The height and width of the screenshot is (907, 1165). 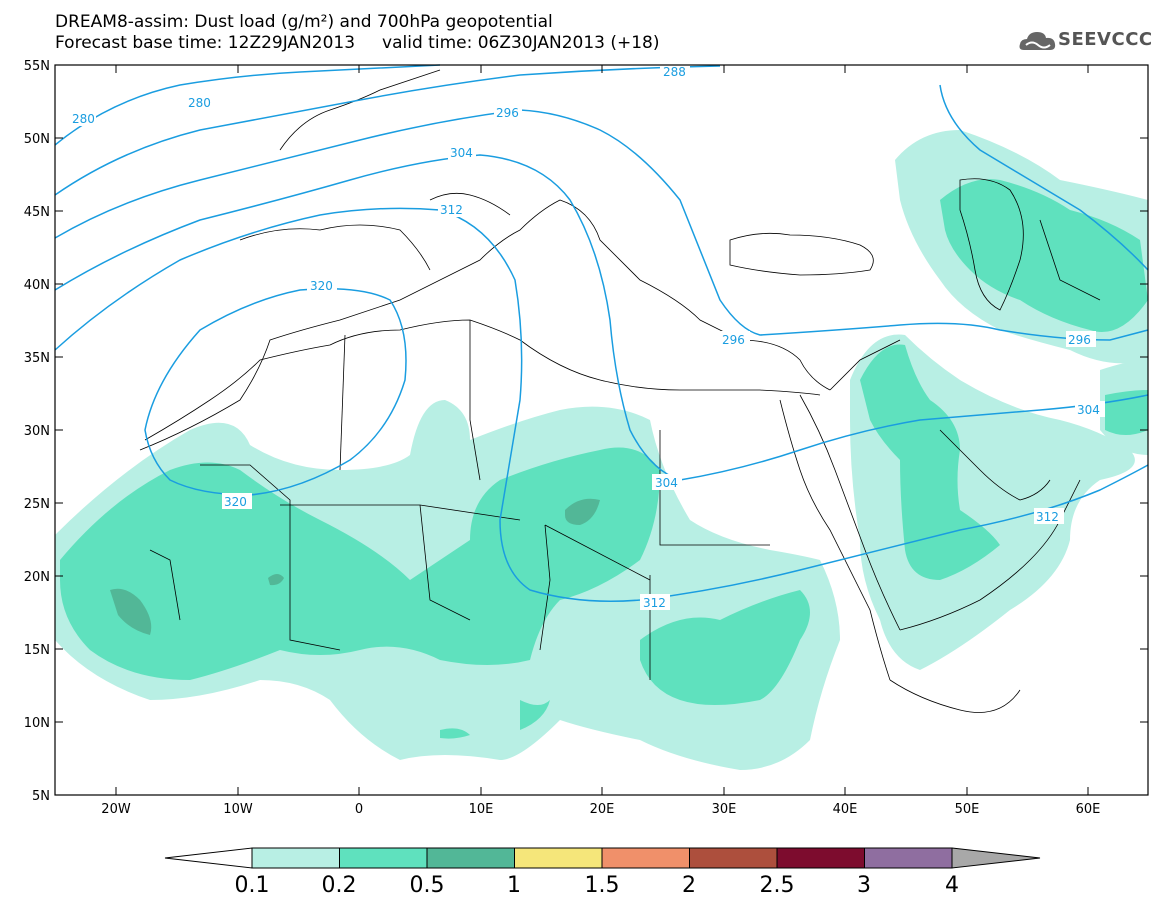 What do you see at coordinates (37, 66) in the screenshot?
I see `lat-label: 55N` at bounding box center [37, 66].